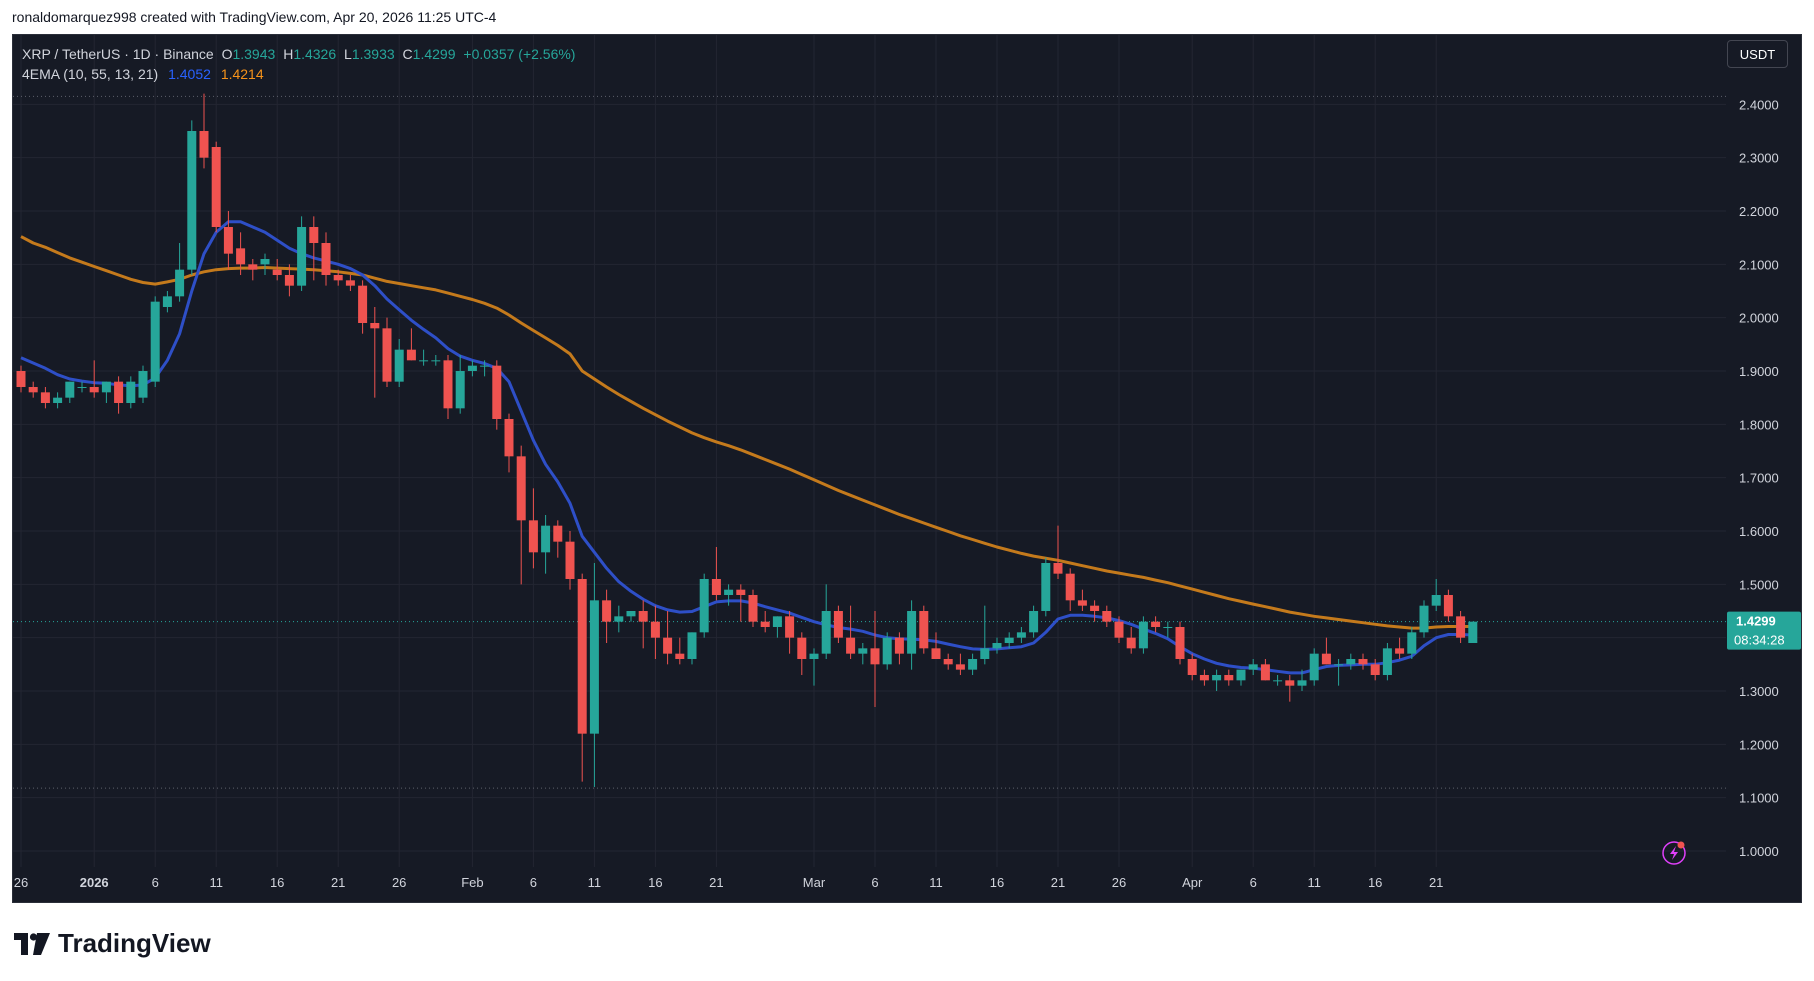 This screenshot has width=1814, height=981. Describe the element at coordinates (472, 882) in the screenshot. I see `x-tick-label: Feb` at that location.